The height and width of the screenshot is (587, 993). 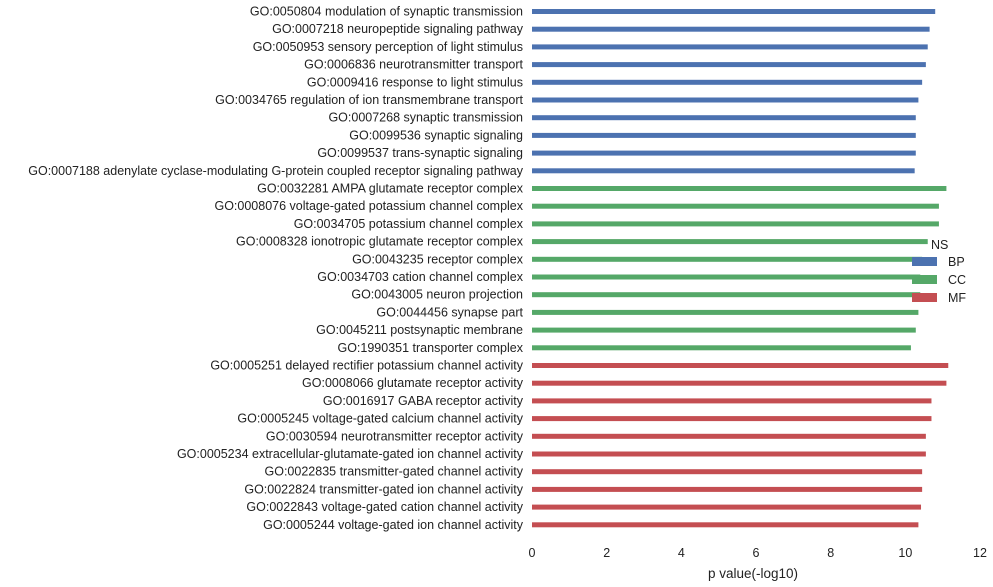 I want to click on category-label-22: GO:0008066 glutamate receptor activity, so click(x=413, y=383).